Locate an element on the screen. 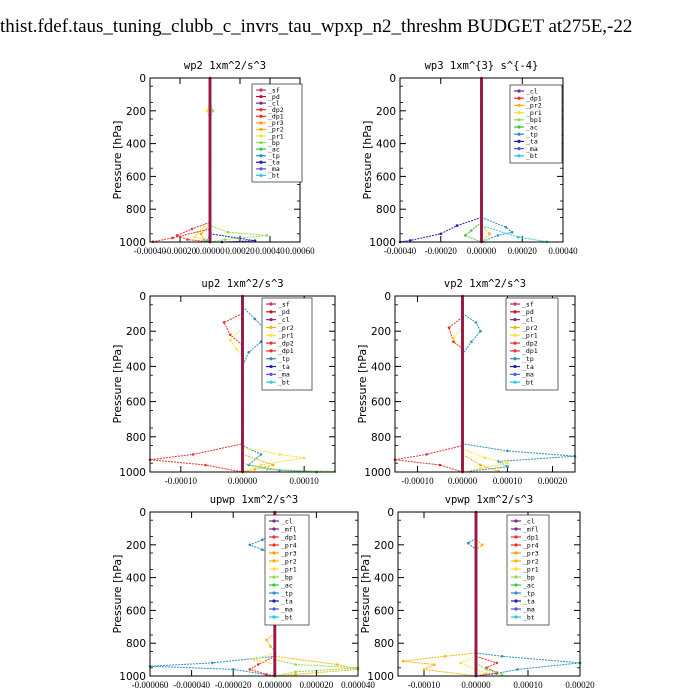 The width and height of the screenshot is (700, 700). panel-title: vp2 1xm^2/s^3 is located at coordinates (485, 284).